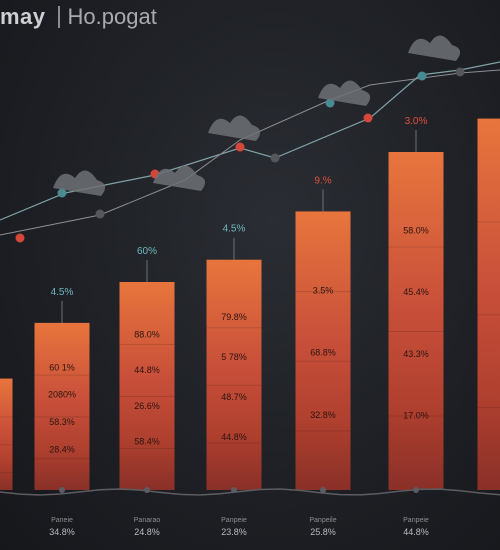 This screenshot has height=550, width=500. I want to click on chart-subtitle: Ho.pogat, so click(112, 16).